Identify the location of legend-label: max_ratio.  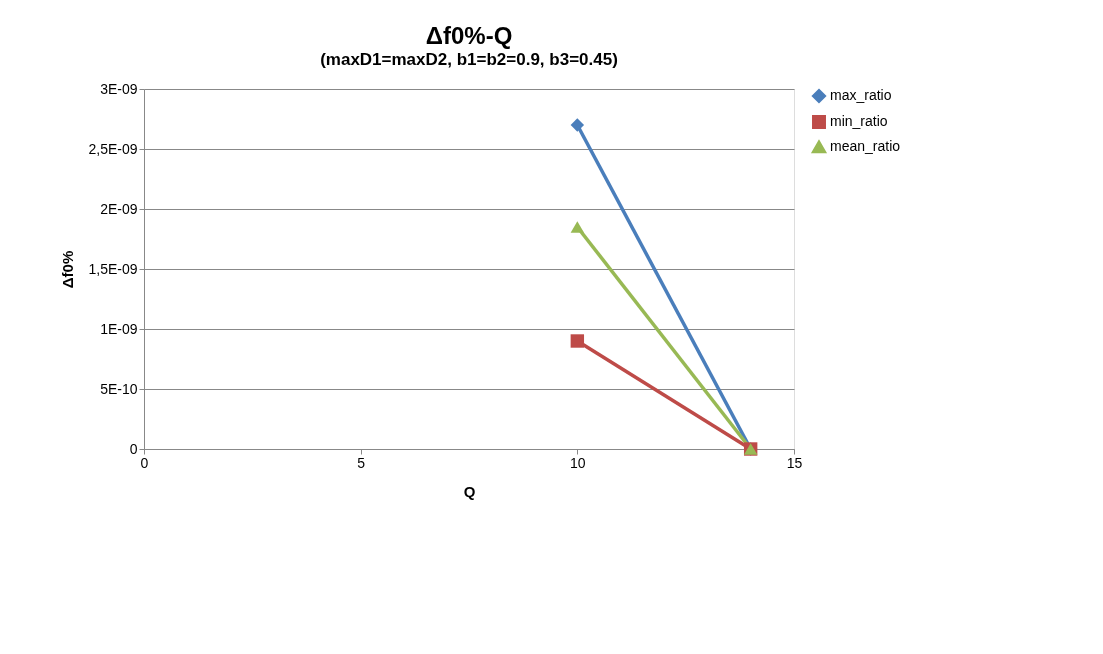
(861, 95).